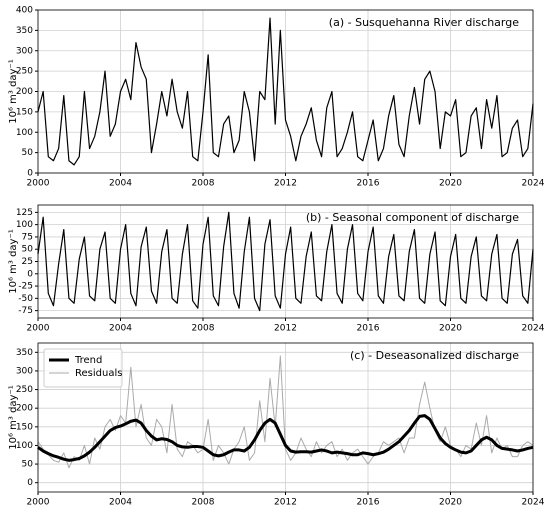 Image resolution: width=550 pixels, height=512 pixels. What do you see at coordinates (25, 311) in the screenshot?
I see `y-tick-label: -75` at bounding box center [25, 311].